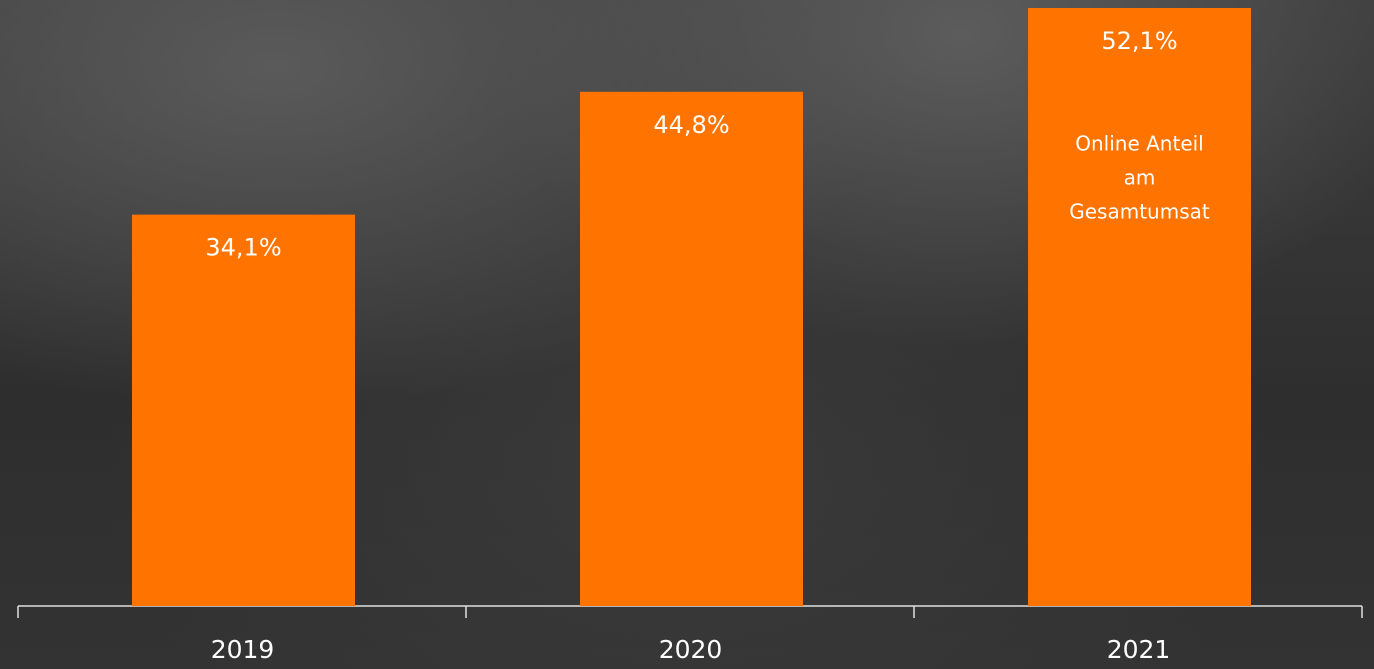 The width and height of the screenshot is (1374, 669). I want to click on value-label: 34,1%, so click(243, 248).